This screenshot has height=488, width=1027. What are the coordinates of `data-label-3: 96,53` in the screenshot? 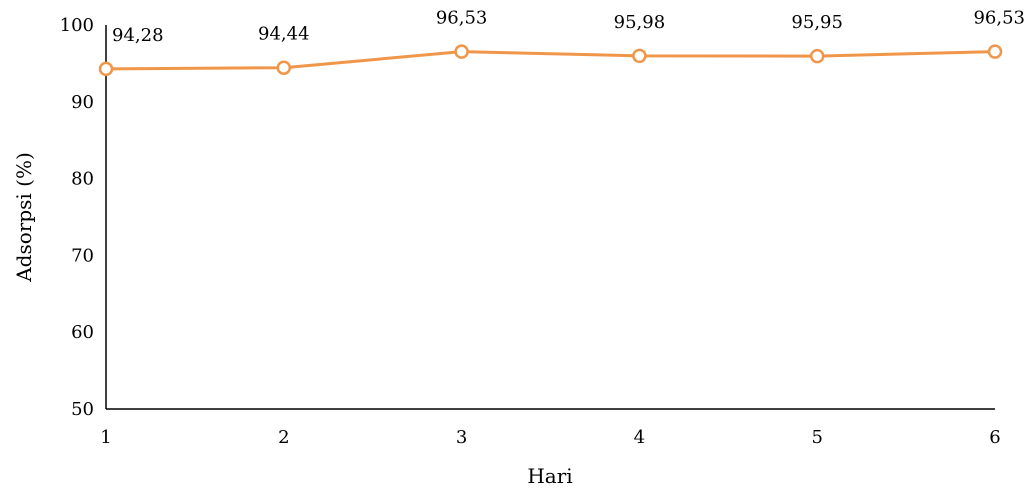 It's located at (462, 18).